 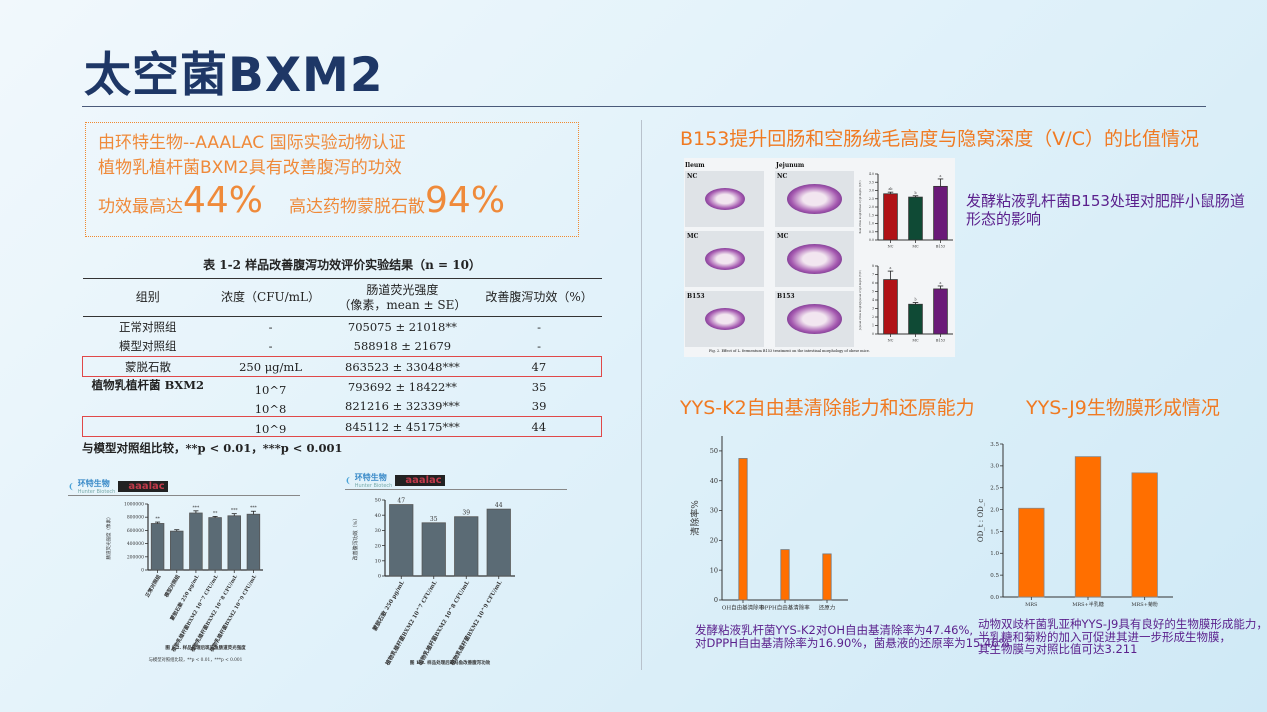 I want to click on column-header: 改善腹泻功效（%）, so click(x=539, y=297).